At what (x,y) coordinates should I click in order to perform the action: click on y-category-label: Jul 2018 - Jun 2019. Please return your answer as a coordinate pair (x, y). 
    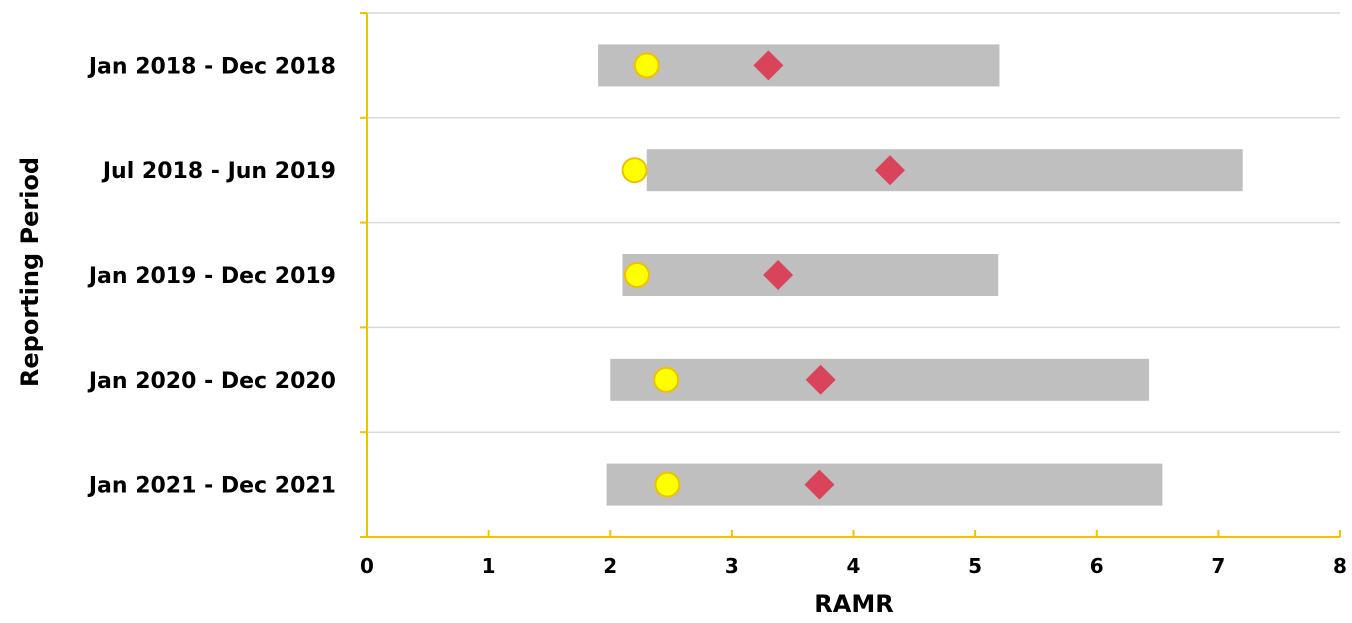
    Looking at the image, I should click on (218, 171).